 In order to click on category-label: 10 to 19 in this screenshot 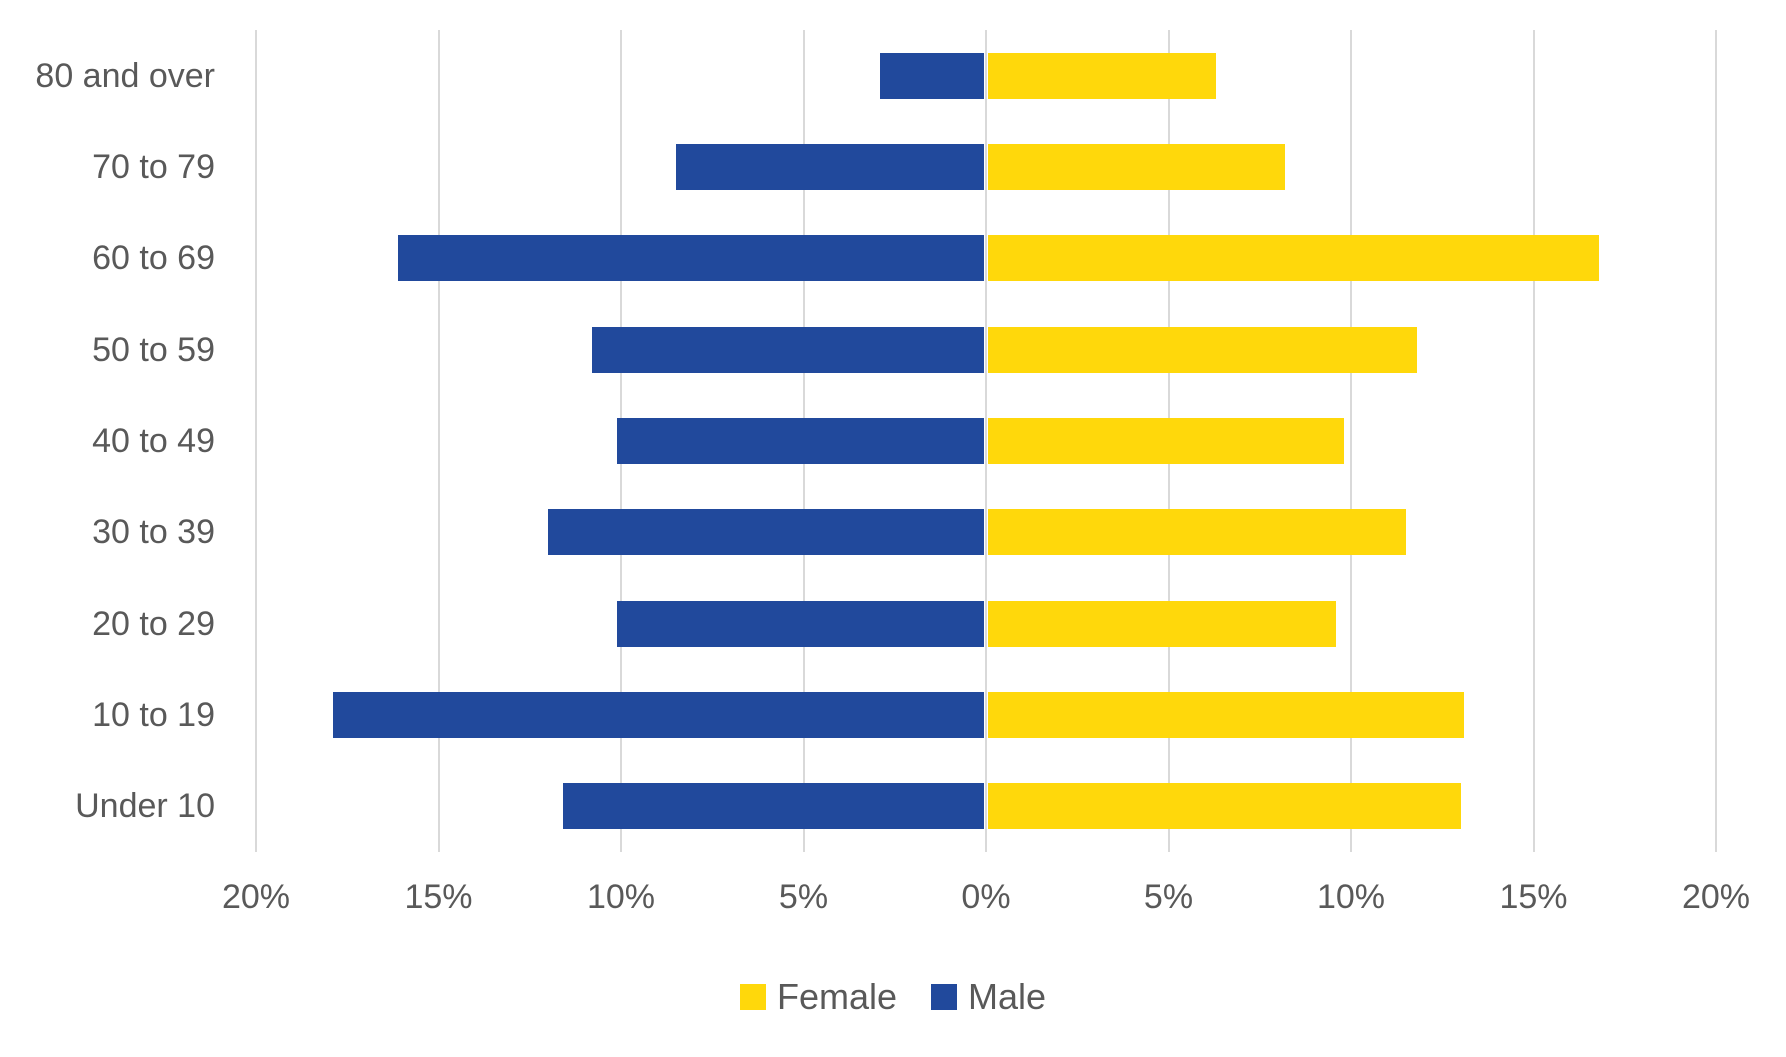, I will do `click(153, 715)`.